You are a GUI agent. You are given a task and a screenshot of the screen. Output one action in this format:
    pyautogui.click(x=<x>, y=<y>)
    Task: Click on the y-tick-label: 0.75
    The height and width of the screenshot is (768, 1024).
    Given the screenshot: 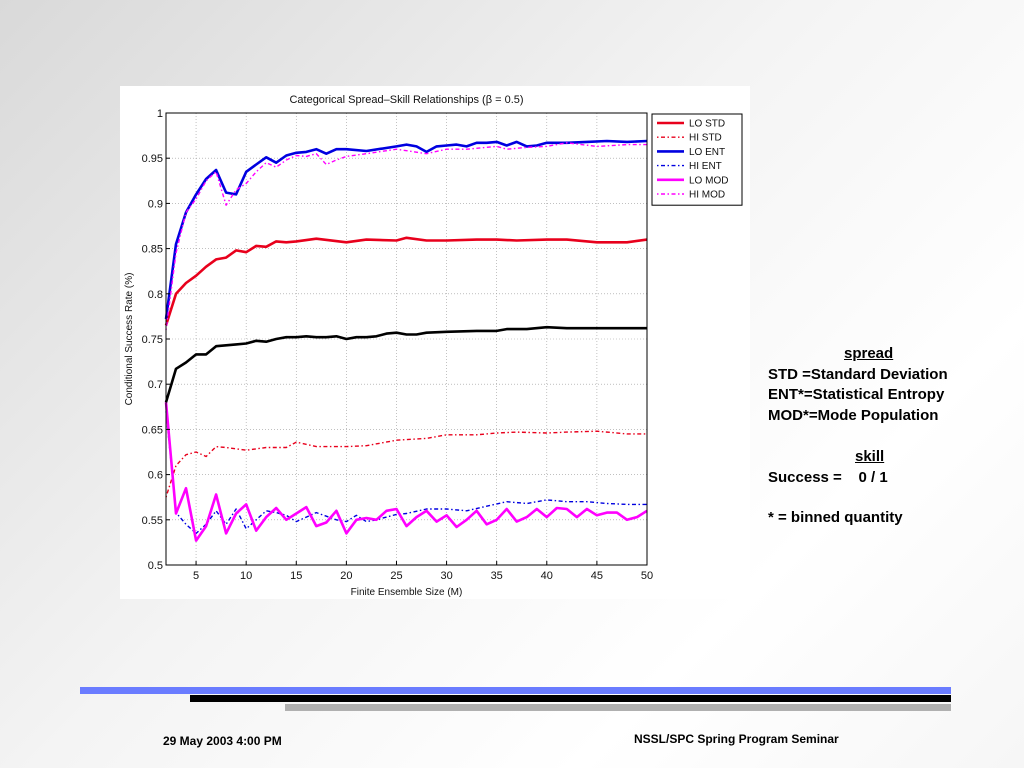 What is the action you would take?
    pyautogui.click(x=152, y=340)
    